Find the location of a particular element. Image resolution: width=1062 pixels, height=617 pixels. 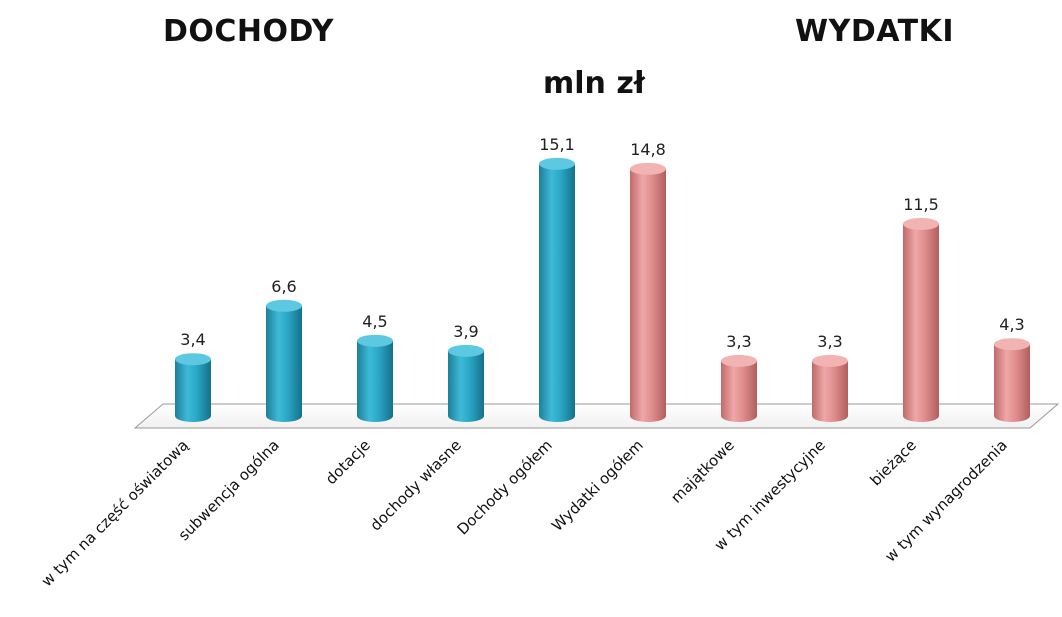

wydatki-title: WYDATKI is located at coordinates (874, 31).